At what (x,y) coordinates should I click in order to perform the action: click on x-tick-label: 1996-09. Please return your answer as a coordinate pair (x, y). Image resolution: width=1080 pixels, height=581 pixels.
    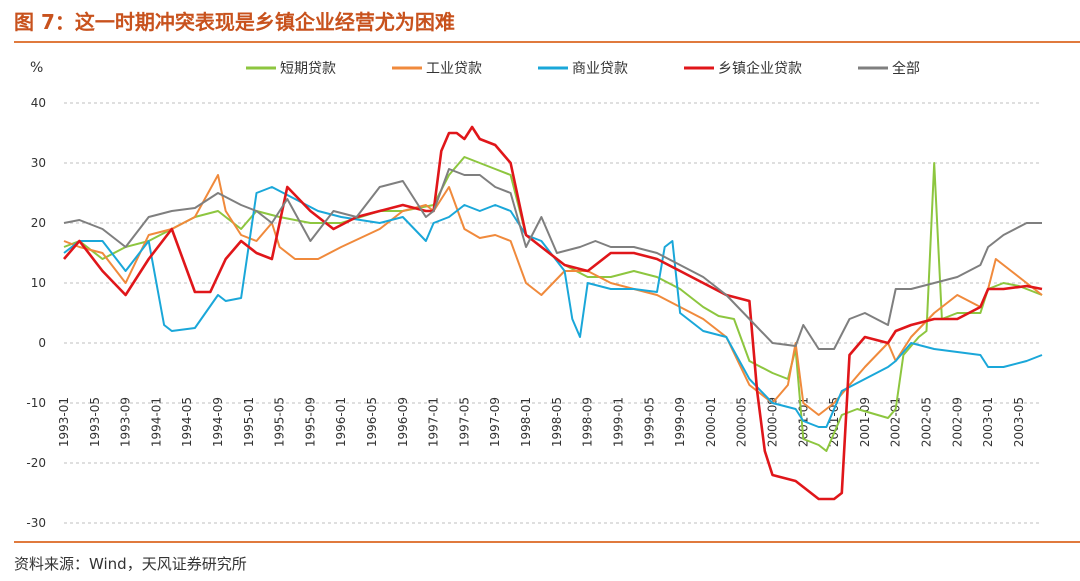
    Looking at the image, I should click on (403, 422).